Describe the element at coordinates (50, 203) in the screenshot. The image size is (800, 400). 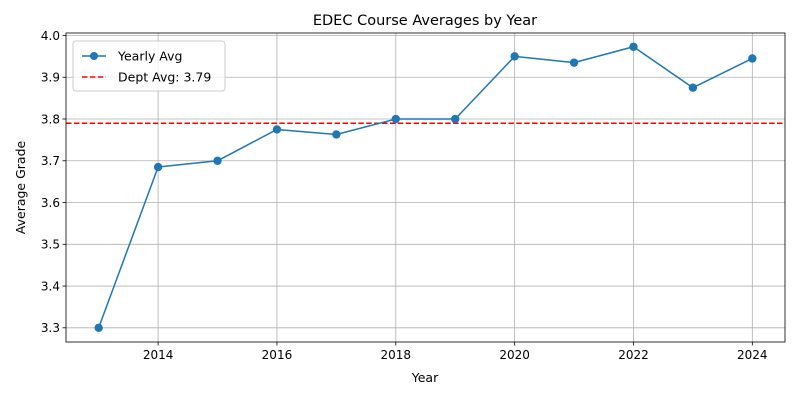
I see `y-tick-label: 3.6` at that location.